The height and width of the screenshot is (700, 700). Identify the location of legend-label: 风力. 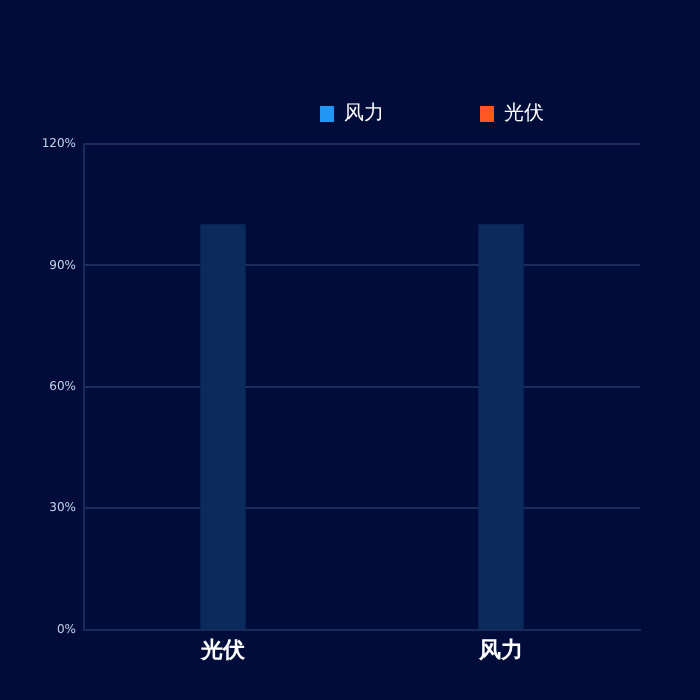
(364, 113).